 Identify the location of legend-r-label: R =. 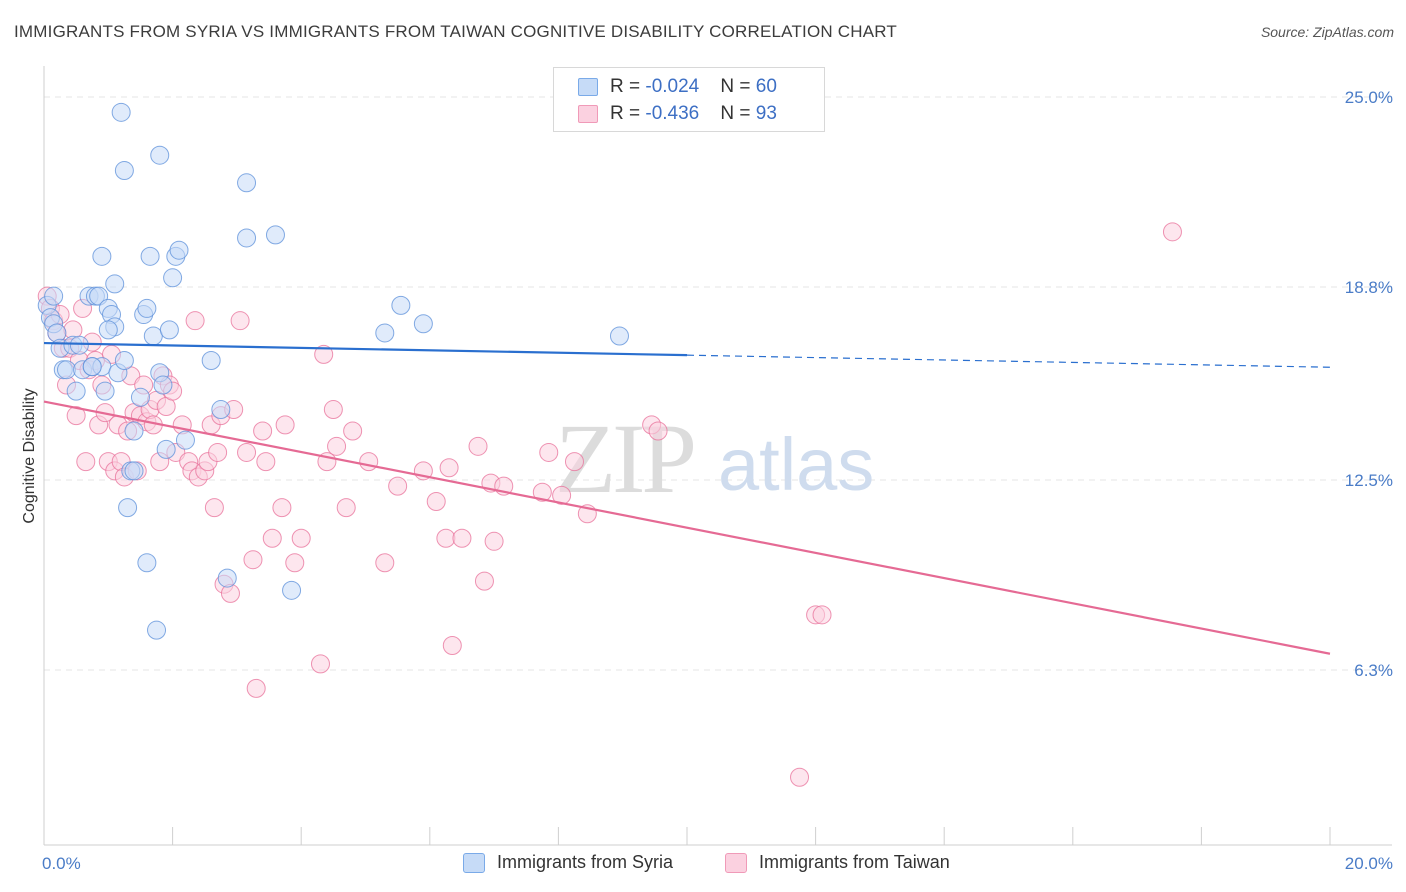
(628, 113).